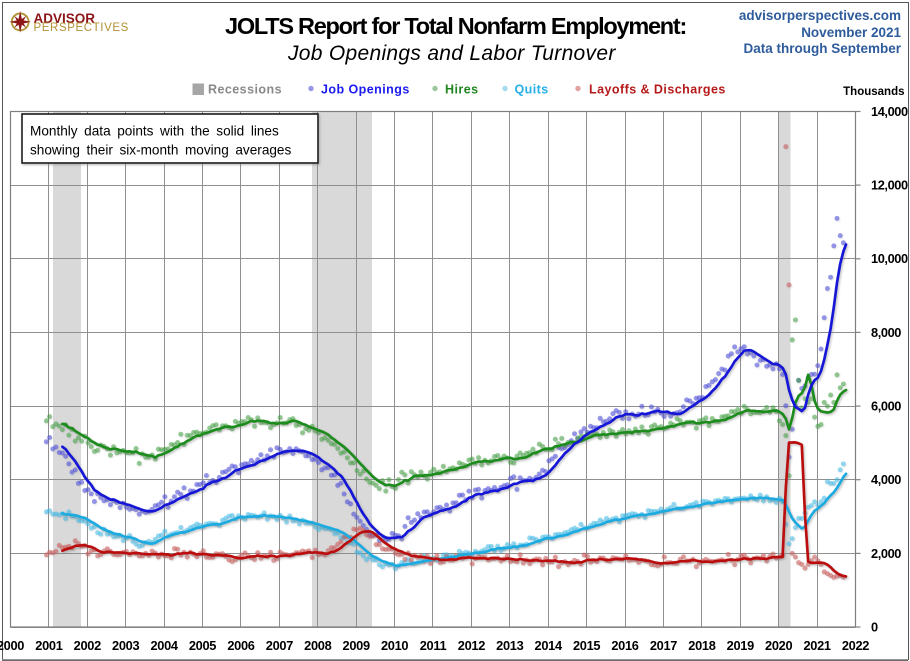  Describe the element at coordinates (778, 645) in the screenshot. I see `svg-text: 2020` at that location.